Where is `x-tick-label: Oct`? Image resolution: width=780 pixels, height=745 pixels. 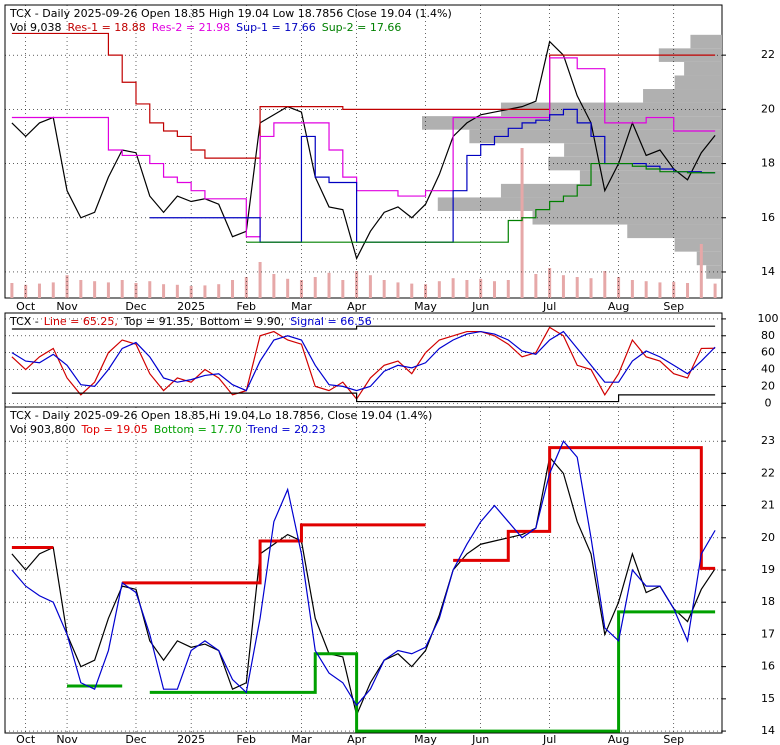
x-tick-label: Oct is located at coordinates (26, 306).